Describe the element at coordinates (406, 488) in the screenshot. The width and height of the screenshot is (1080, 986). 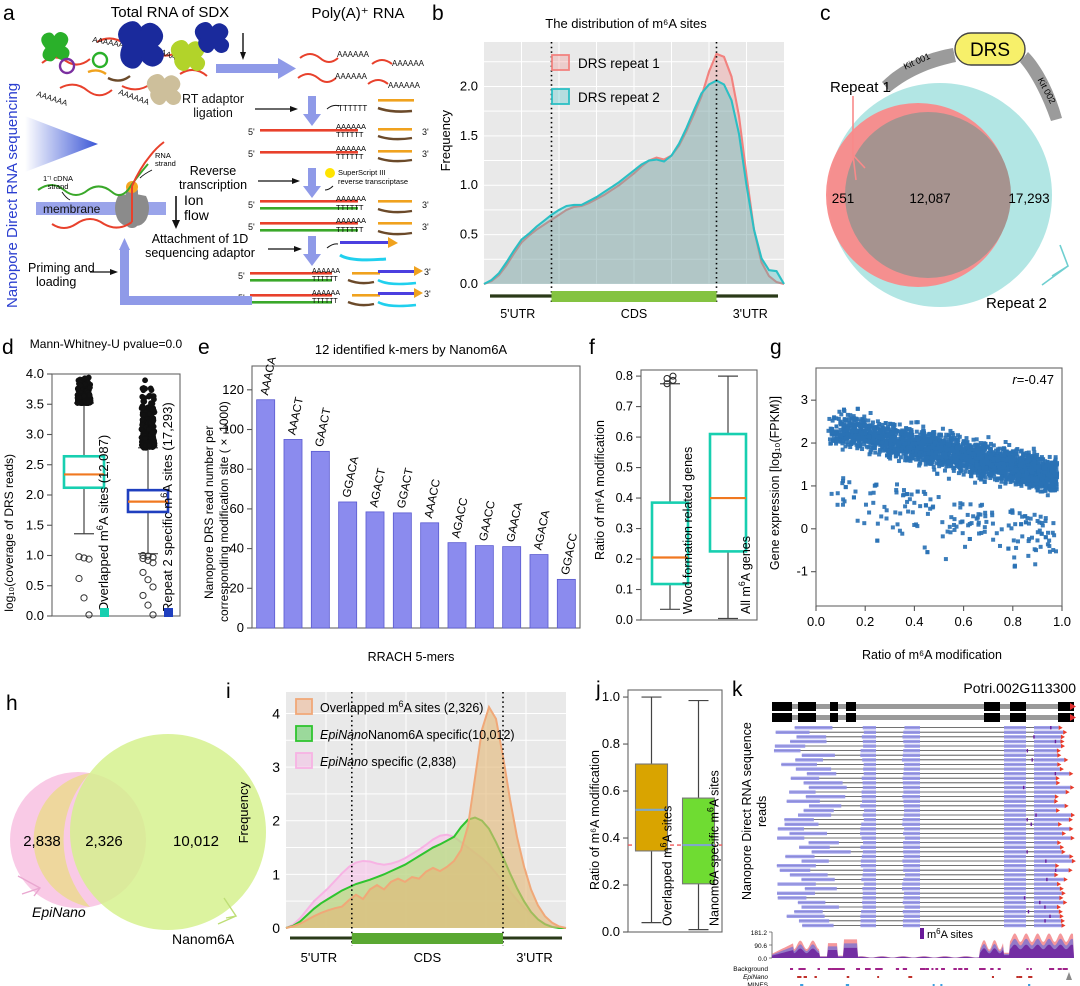
I see `svg-text: GGACT` at that location.